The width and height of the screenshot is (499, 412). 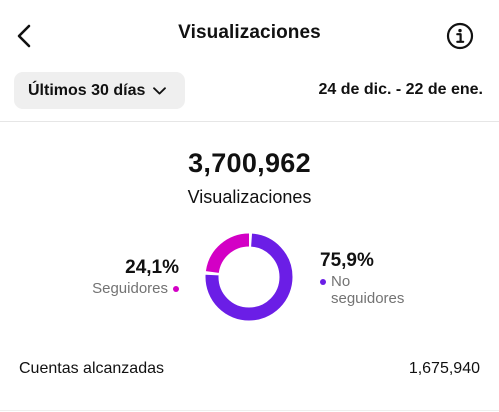 I want to click on period-label: Últimos 30 días, so click(x=87, y=90).